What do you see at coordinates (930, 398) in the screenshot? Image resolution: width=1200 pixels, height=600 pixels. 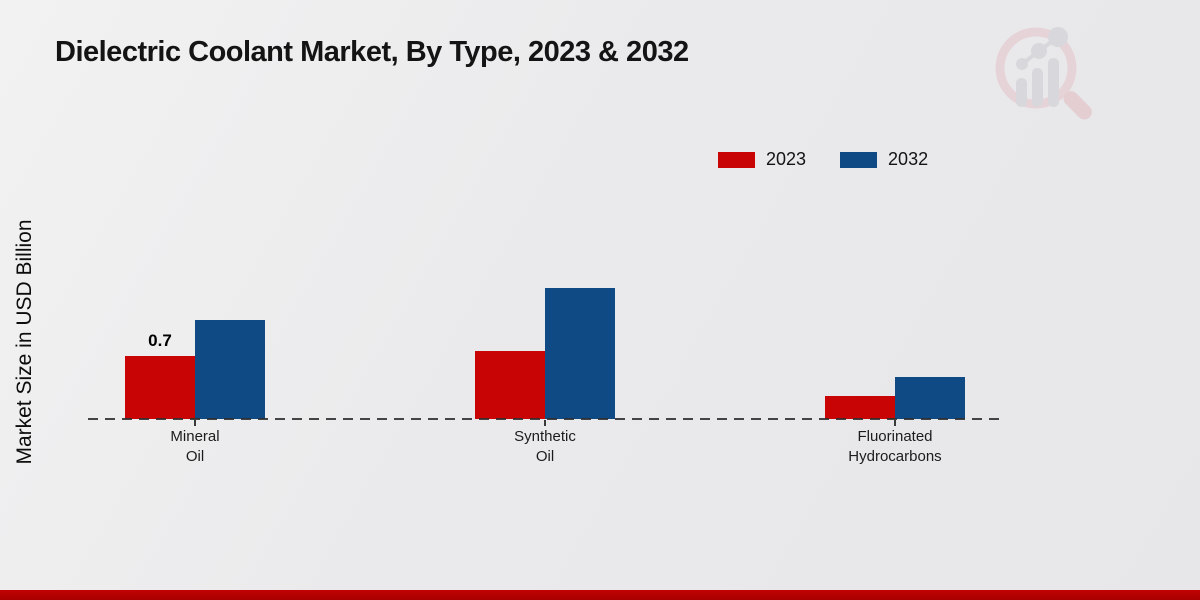 I see `bar-2032-fluorinated-hydrocarbons` at bounding box center [930, 398].